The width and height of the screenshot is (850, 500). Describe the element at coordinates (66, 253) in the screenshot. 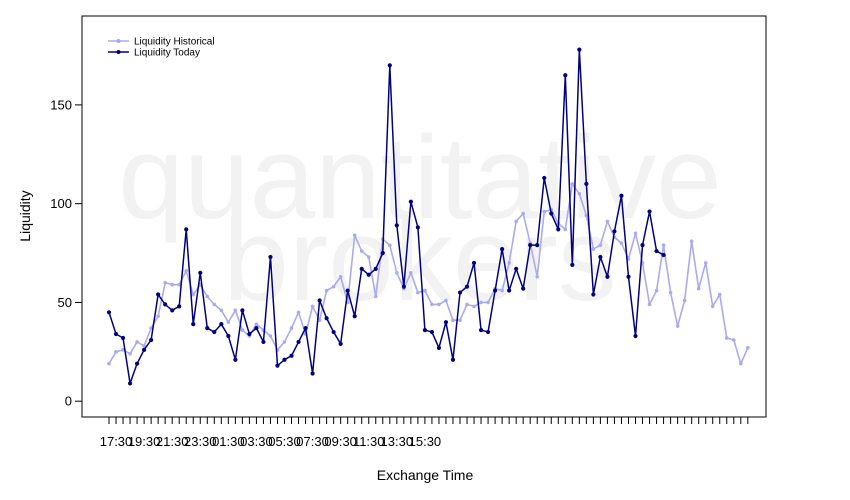

I see `y-axis: 0 50 100 150` at that location.